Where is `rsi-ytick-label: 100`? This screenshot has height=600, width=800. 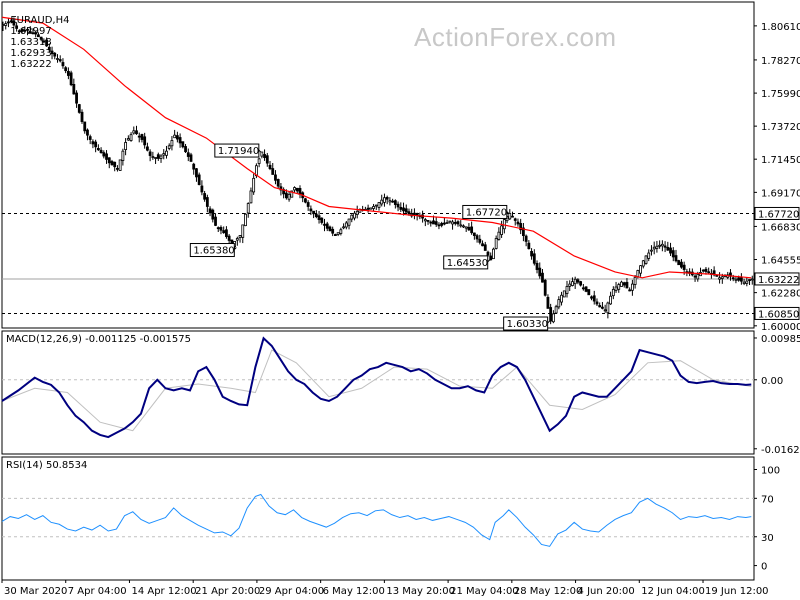
rsi-ytick-label: 100 is located at coordinates (770, 470).